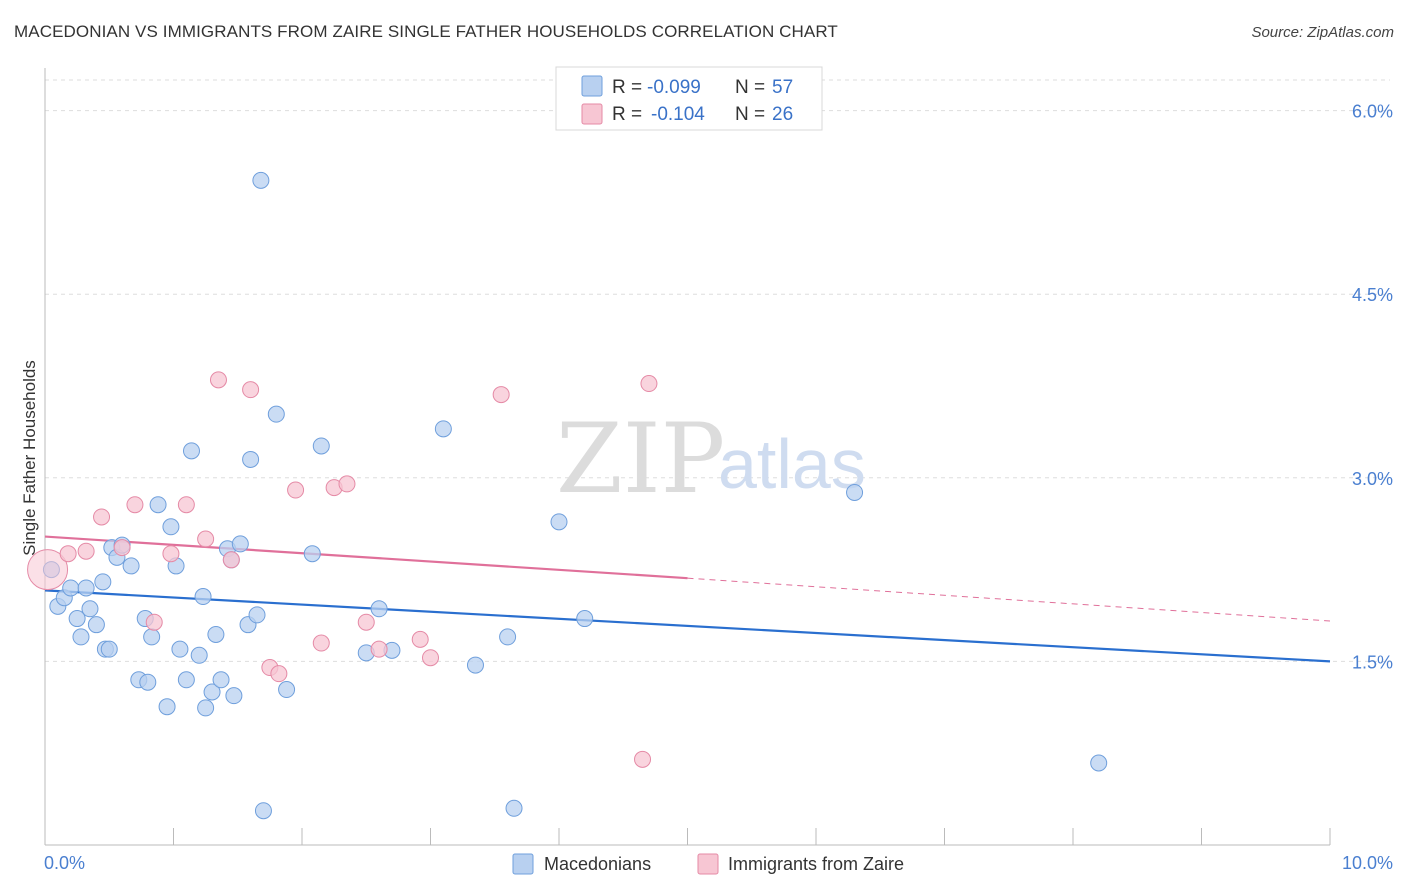  What do you see at coordinates (640, 459) in the screenshot?
I see `watermark-zip: ZIP` at bounding box center [640, 459].